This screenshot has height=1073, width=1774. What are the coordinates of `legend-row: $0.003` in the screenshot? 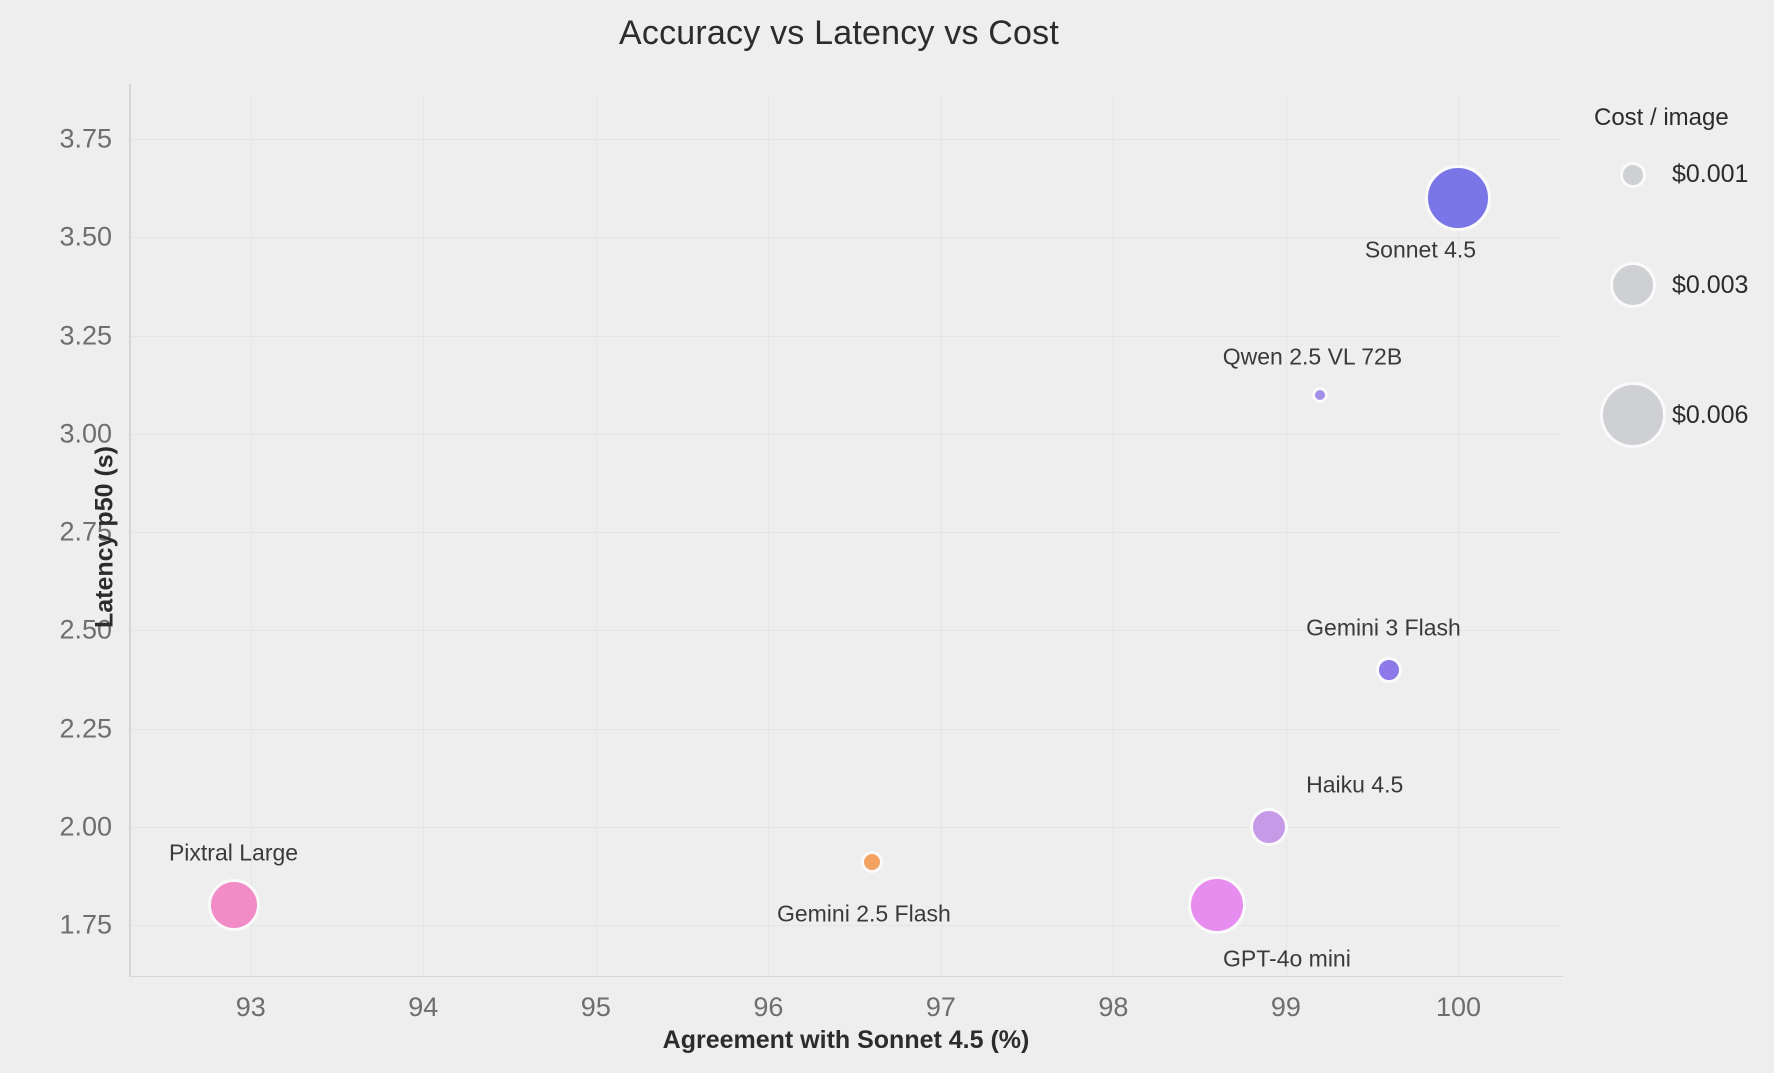 It's located at (1682, 285).